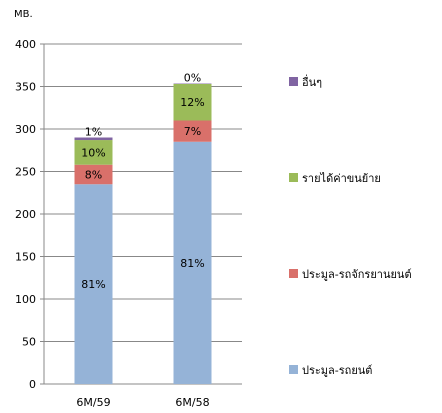  I want to click on y-tick-label: 350, so click(25, 87).